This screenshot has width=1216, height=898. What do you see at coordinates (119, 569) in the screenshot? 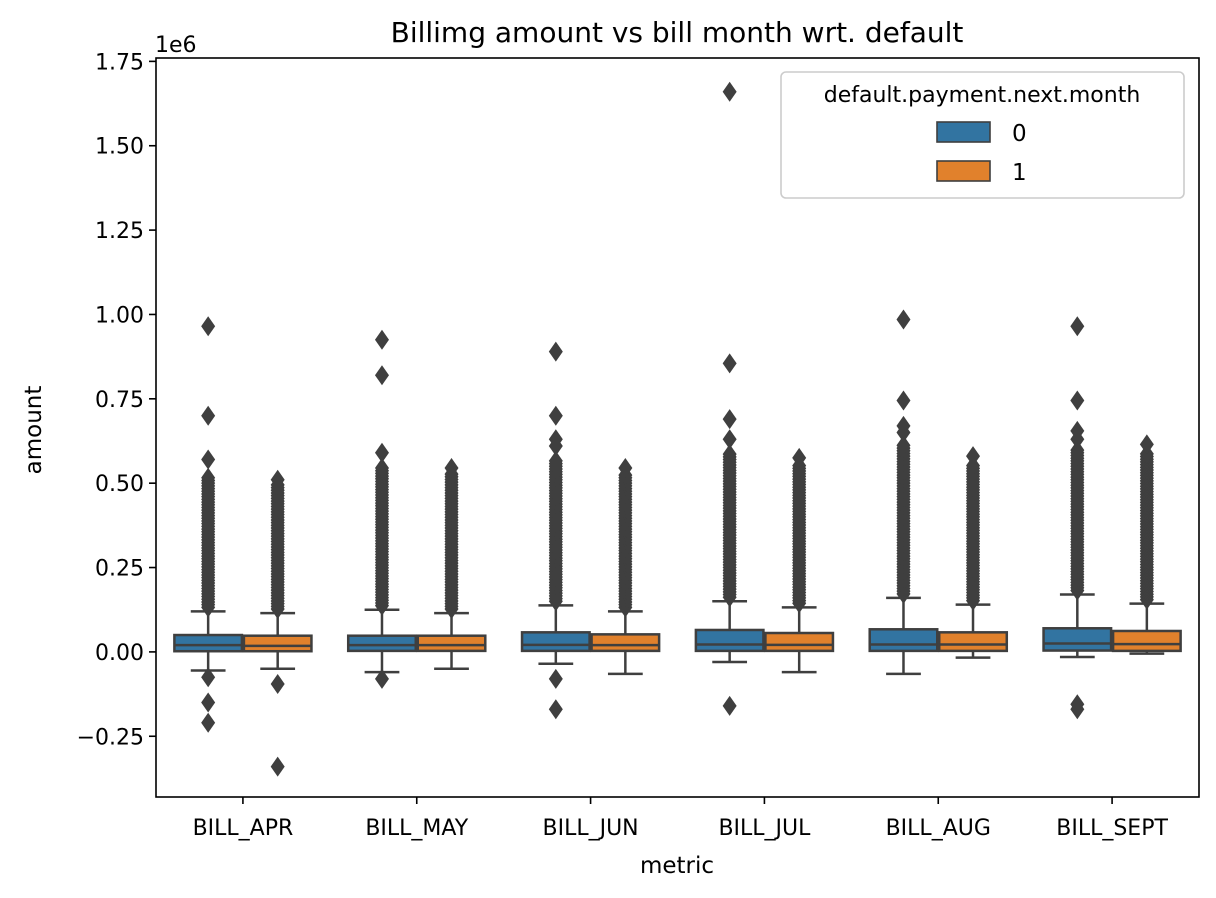
I see `y-tick-label: 0.25` at bounding box center [119, 569].